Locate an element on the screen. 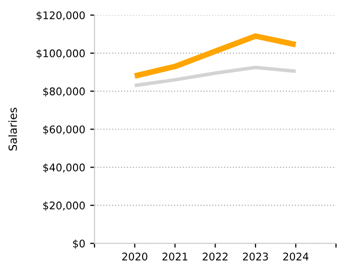 This screenshot has height=275, width=350. x-tick-label: 2023 is located at coordinates (255, 256).